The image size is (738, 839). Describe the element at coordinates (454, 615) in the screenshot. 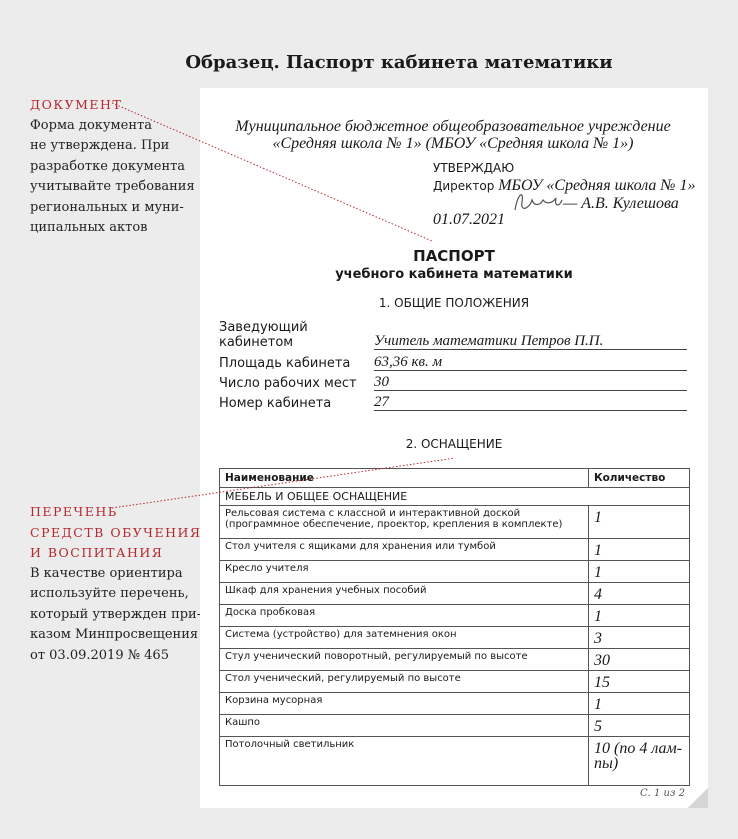

I see `table-row: Доска пробковая 1` at that location.